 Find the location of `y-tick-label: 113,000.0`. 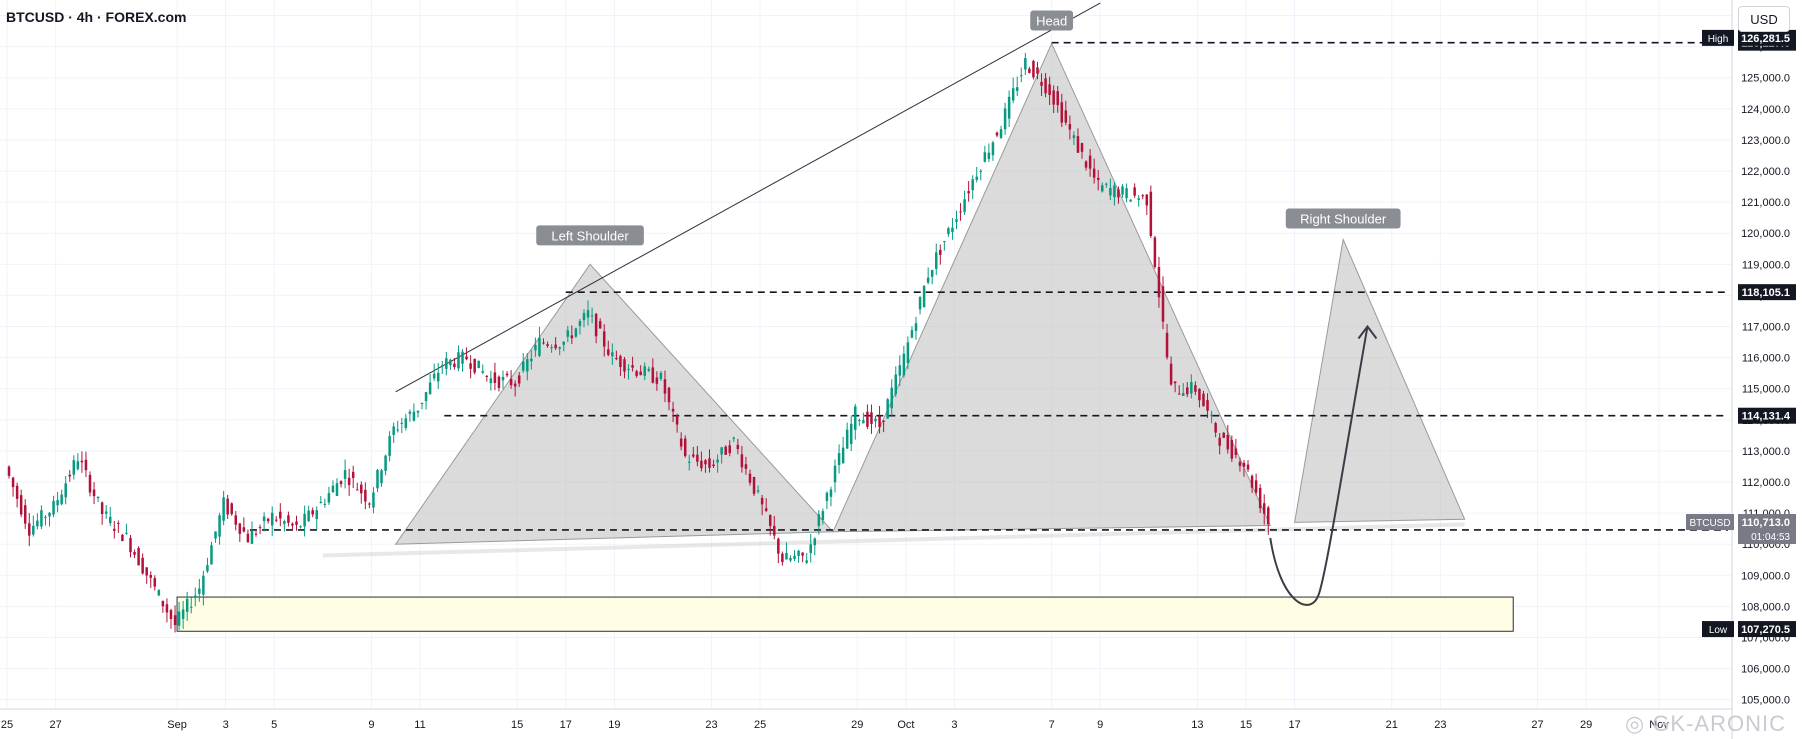

y-tick-label: 113,000.0 is located at coordinates (1766, 452).